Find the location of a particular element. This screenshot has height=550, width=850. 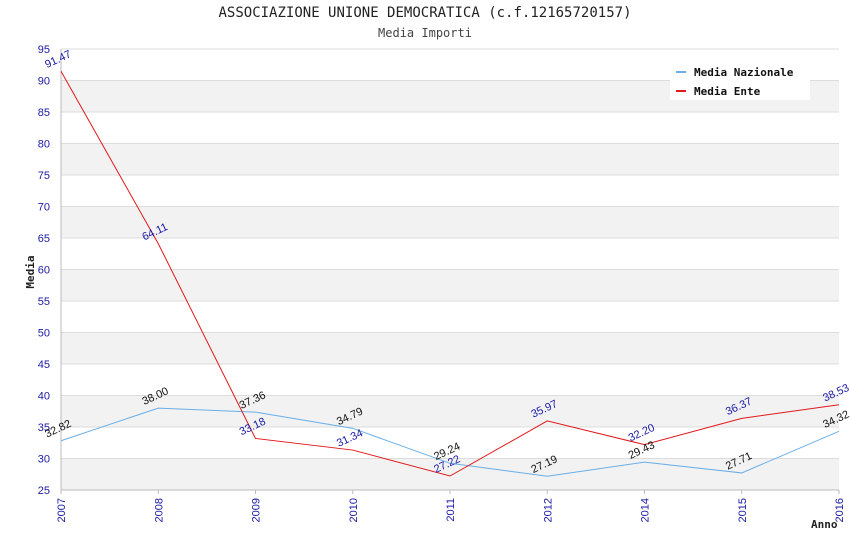

x-tick-label: 2015 is located at coordinates (743, 510).